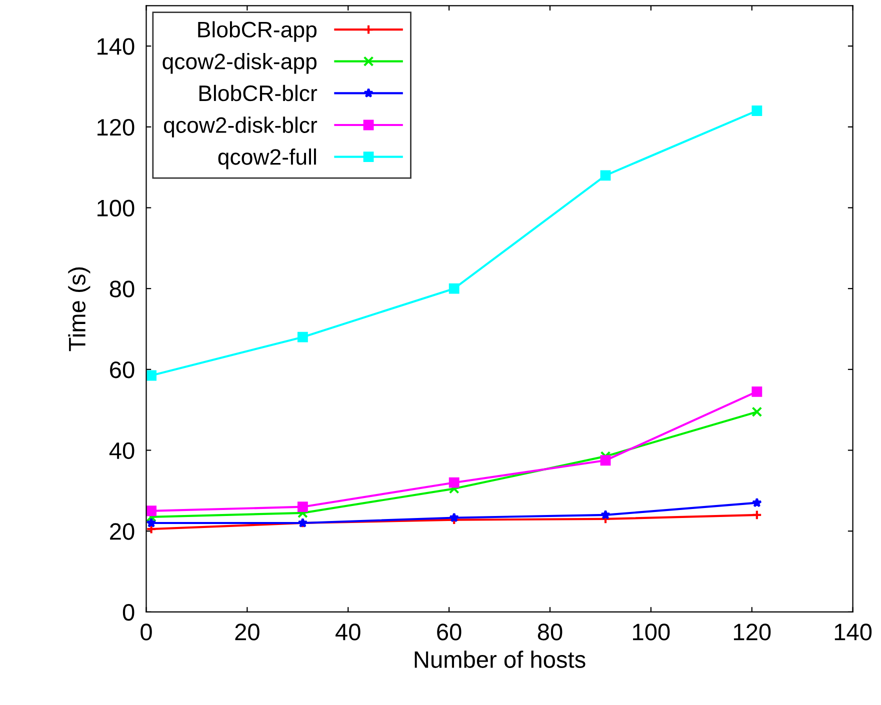  What do you see at coordinates (550, 632) in the screenshot?
I see `x-tick-label: 80` at bounding box center [550, 632].